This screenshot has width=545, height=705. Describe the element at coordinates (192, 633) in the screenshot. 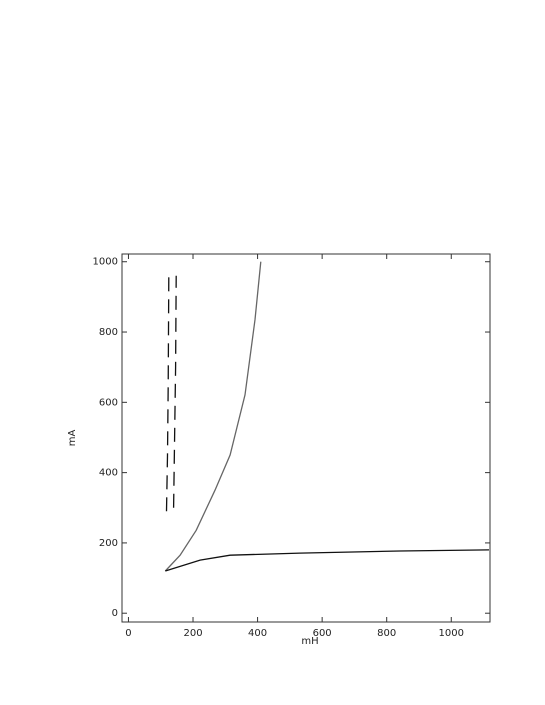

I see `x-tick-label: 200` at that location.